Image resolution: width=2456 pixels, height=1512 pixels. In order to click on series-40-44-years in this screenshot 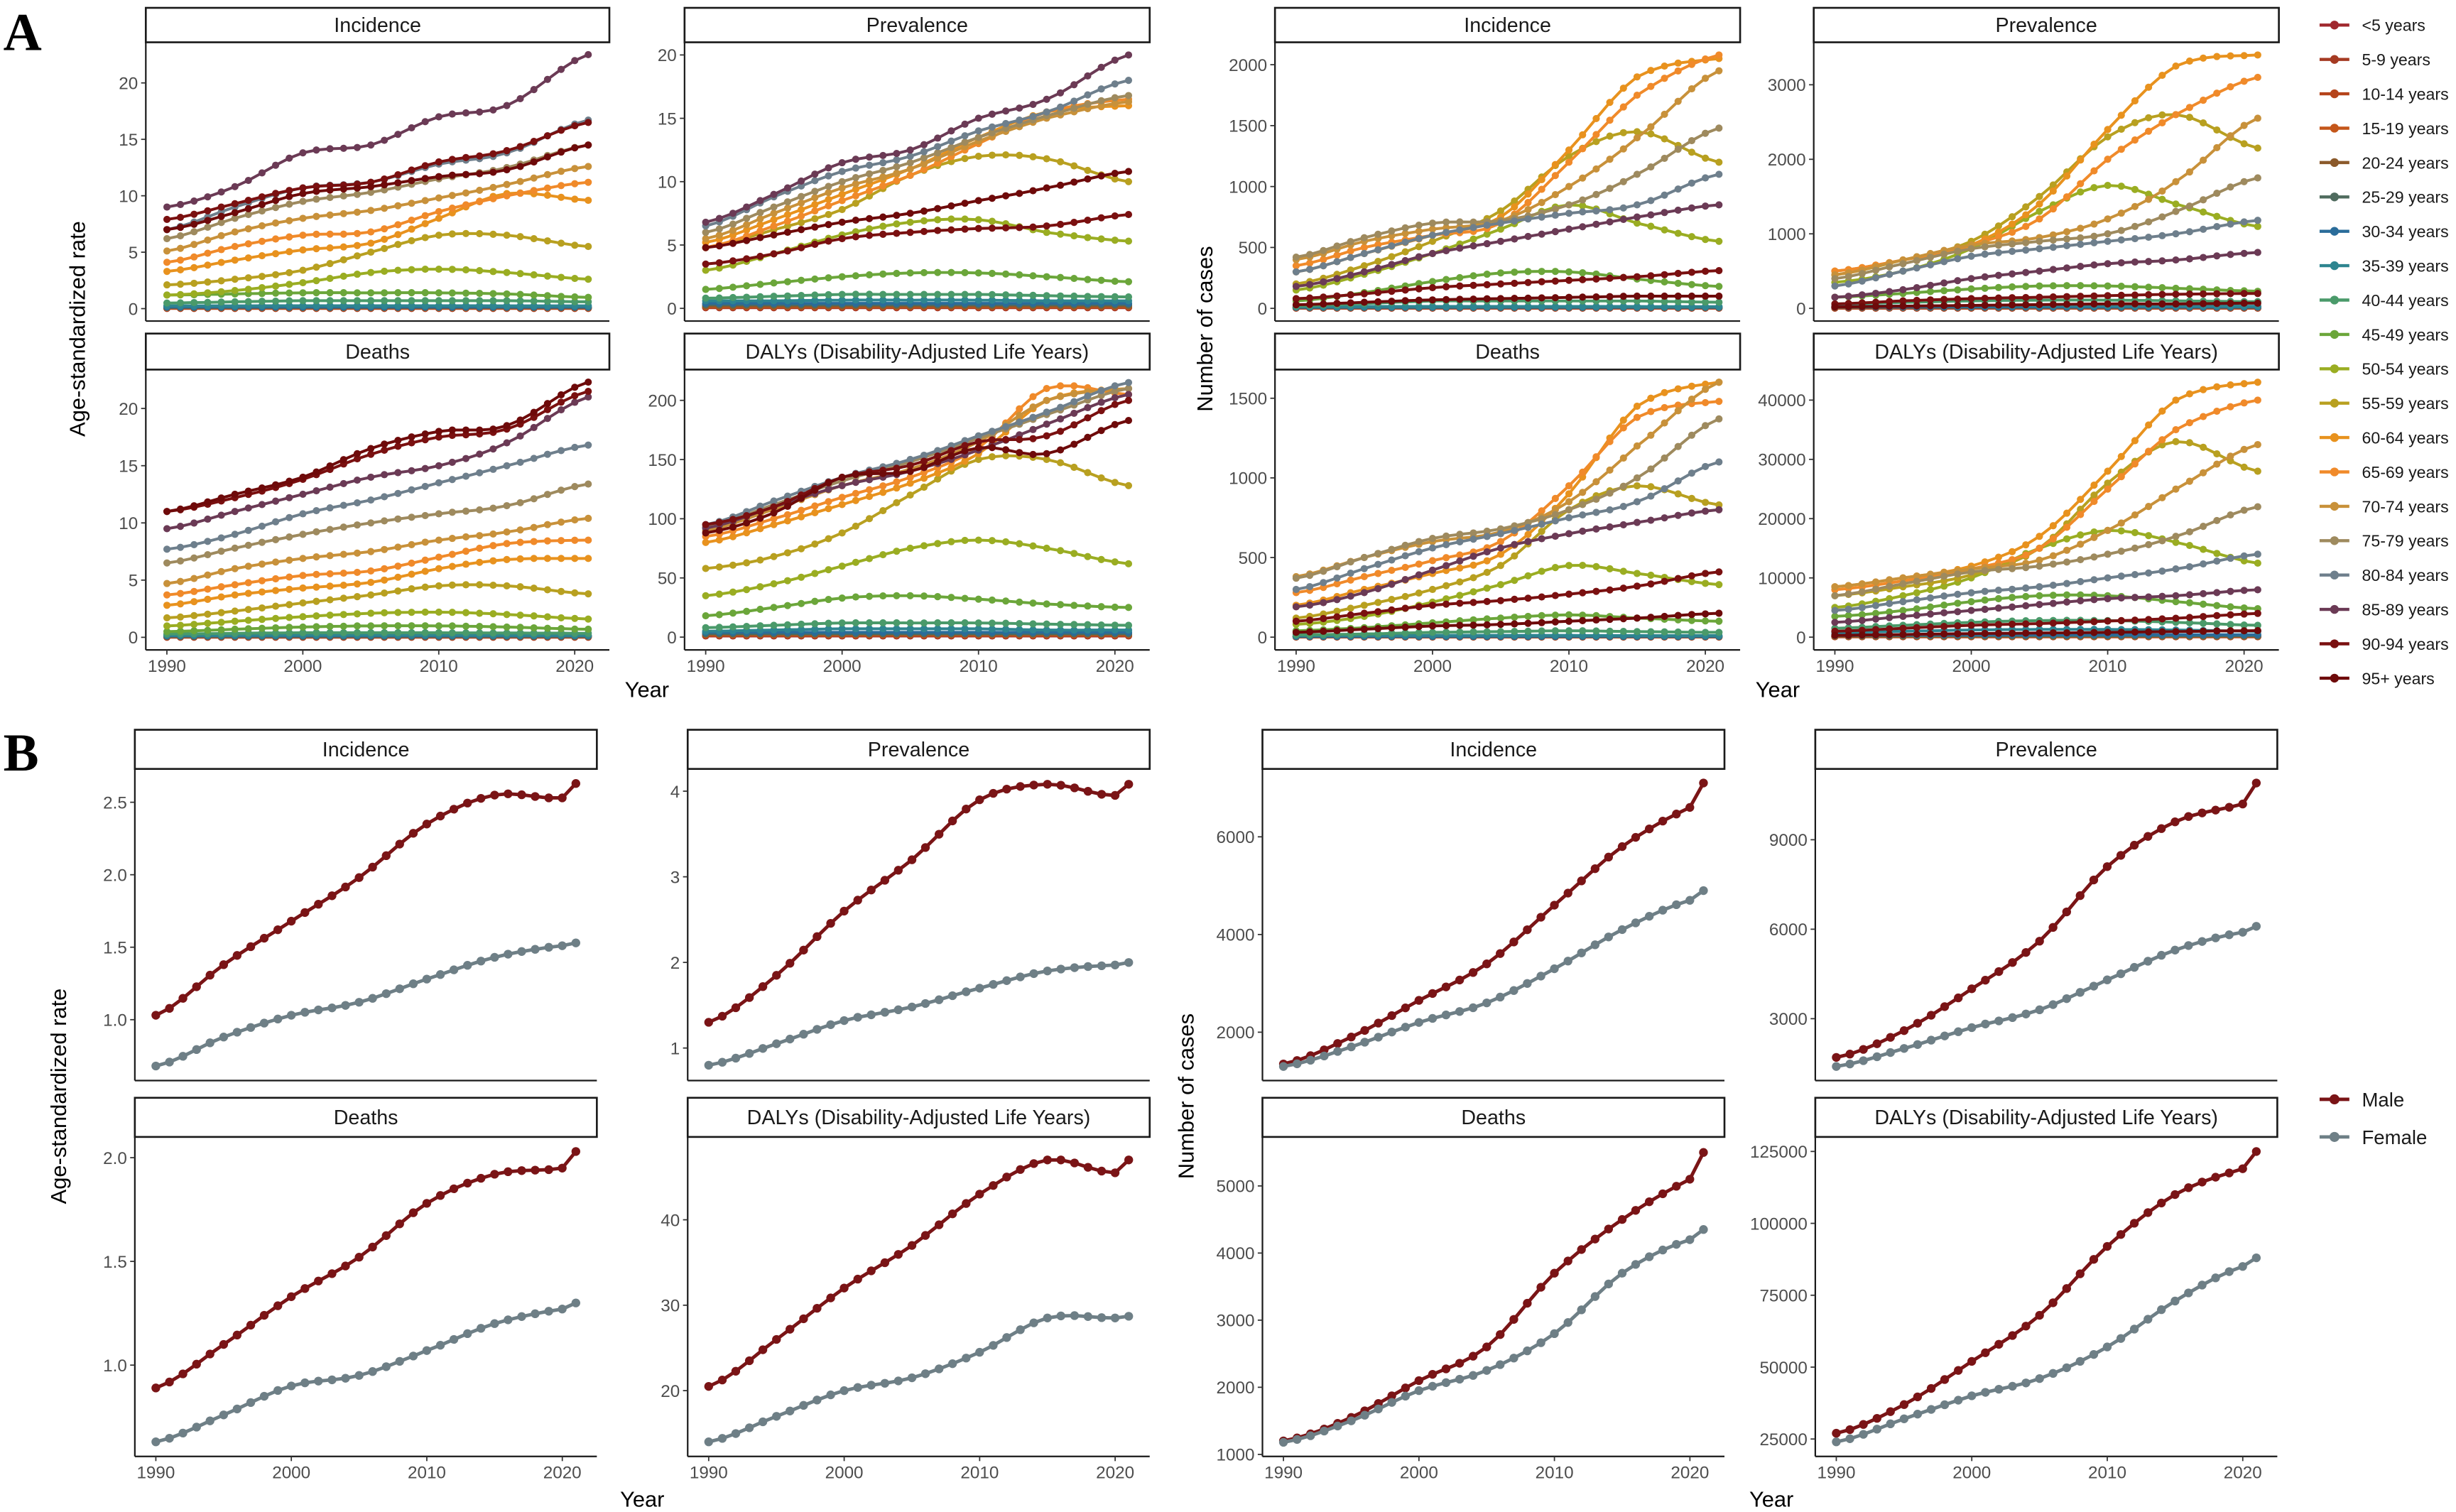, I will do `click(917, 296)`.